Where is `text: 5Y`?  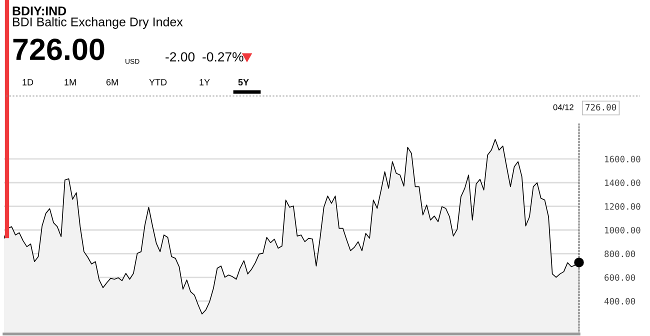
text: 5Y is located at coordinates (243, 82).